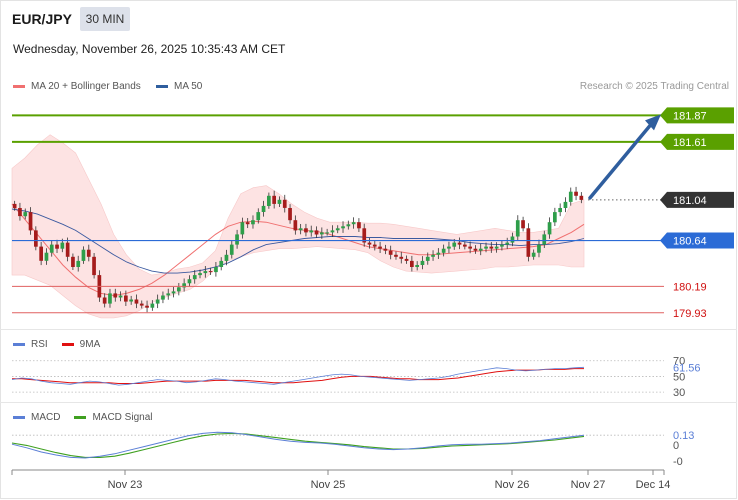 Image resolution: width=738 pixels, height=500 pixels. I want to click on rsi-level-label: 70, so click(679, 362).